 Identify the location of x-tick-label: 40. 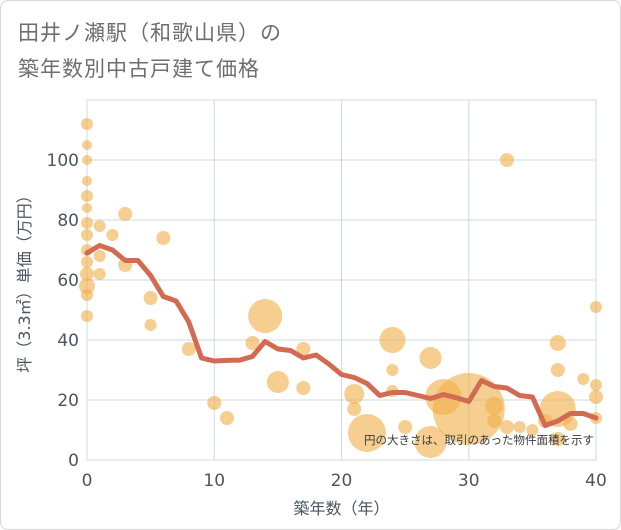
(596, 481).